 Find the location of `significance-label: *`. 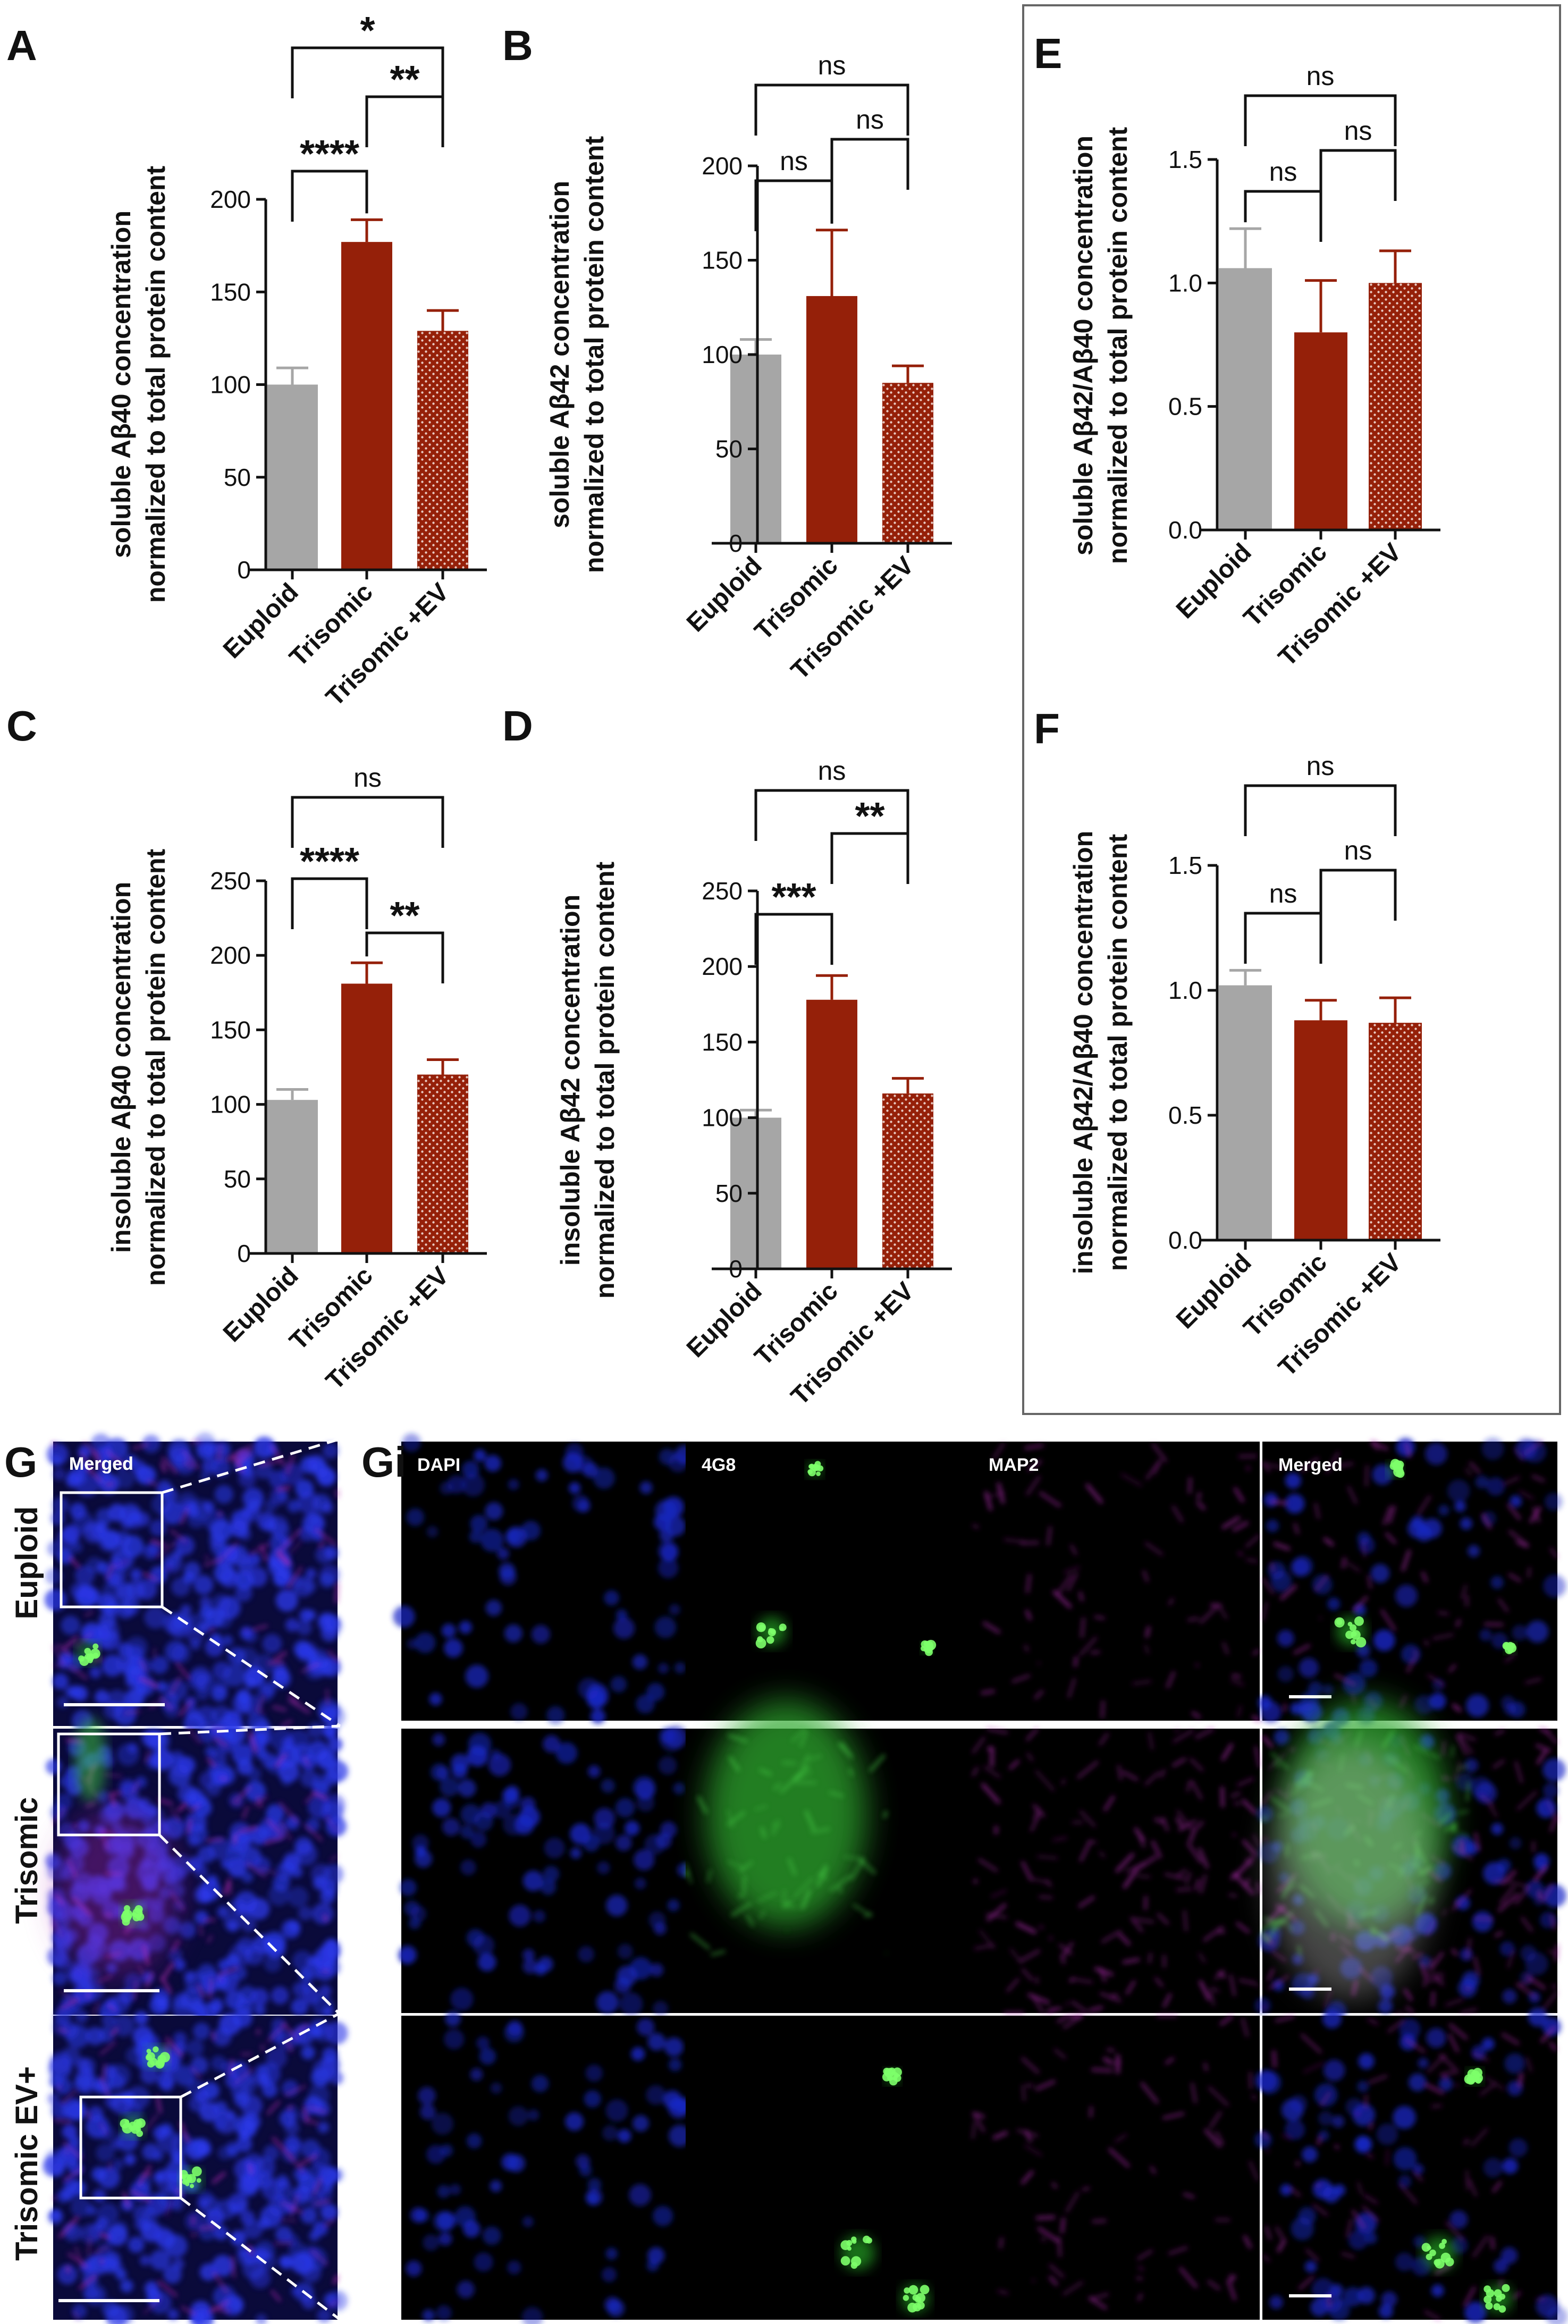

significance-label: * is located at coordinates (367, 31).